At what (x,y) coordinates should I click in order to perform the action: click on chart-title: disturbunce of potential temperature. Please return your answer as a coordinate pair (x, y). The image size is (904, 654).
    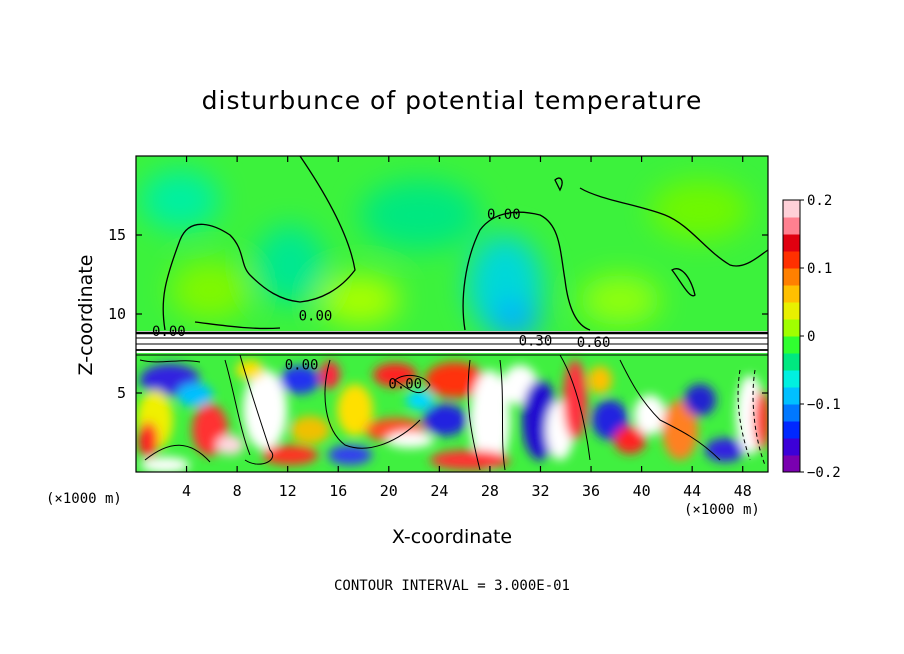
    Looking at the image, I should click on (452, 100).